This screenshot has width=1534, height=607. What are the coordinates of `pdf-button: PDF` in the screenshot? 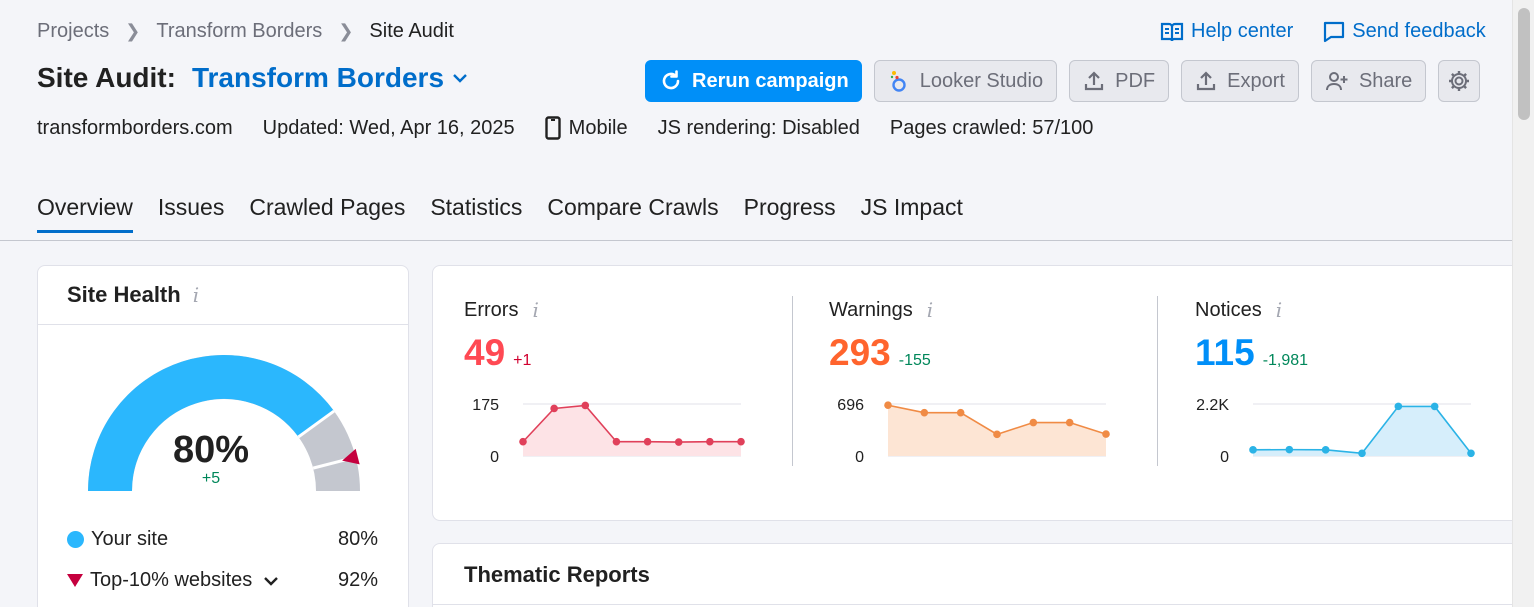 It's located at (1119, 81).